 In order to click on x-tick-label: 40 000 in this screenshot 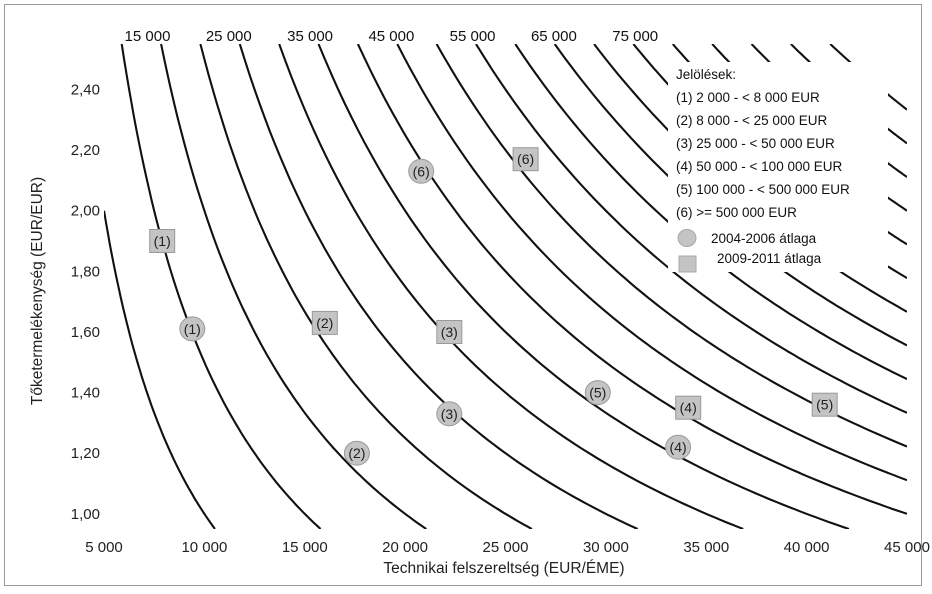, I will do `click(807, 547)`.